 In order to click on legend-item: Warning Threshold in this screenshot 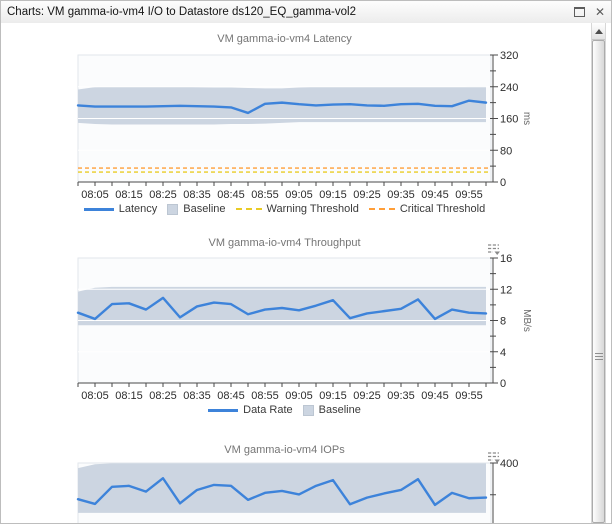, I will do `click(297, 209)`.